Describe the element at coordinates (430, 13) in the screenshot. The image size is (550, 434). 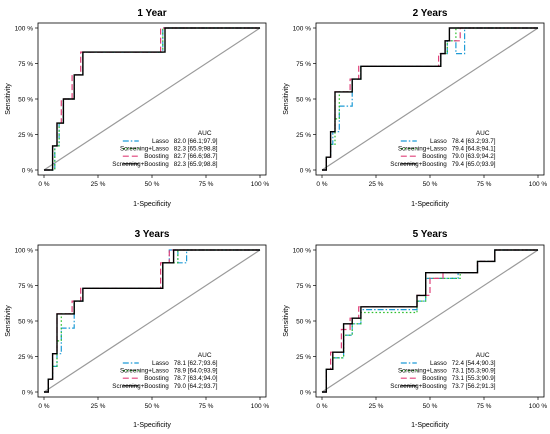
I see `chart-title: 2 Years` at that location.